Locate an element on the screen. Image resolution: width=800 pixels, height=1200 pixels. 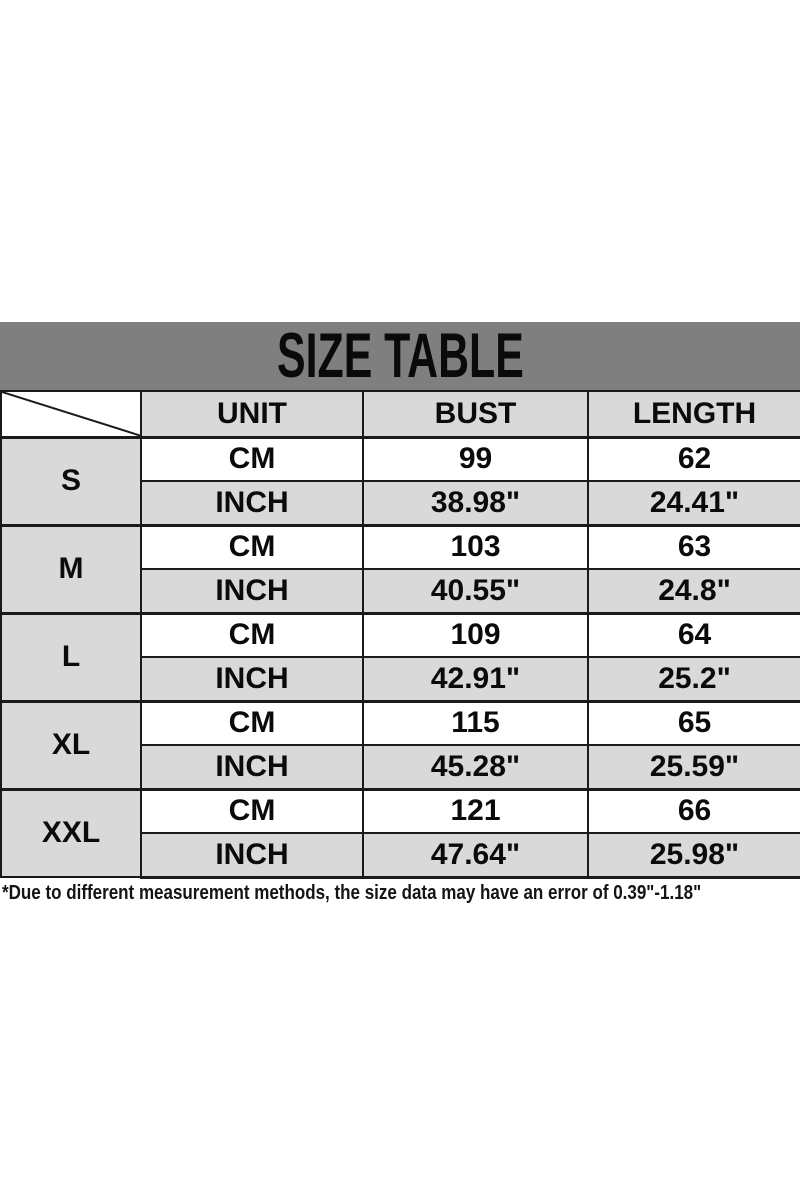
length-value: 24.8" is located at coordinates (693, 591).